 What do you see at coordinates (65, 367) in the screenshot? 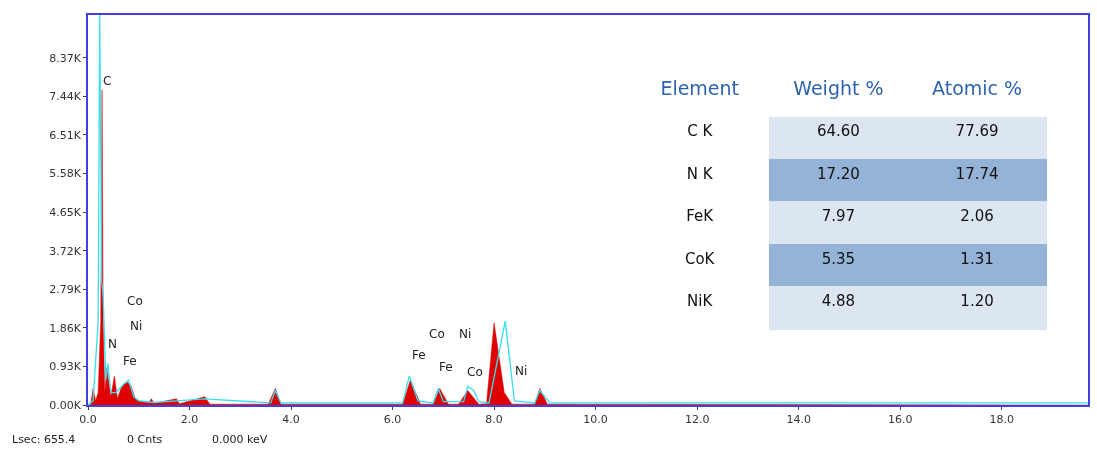
I see `y-tick-label: 0.93K` at bounding box center [65, 367].